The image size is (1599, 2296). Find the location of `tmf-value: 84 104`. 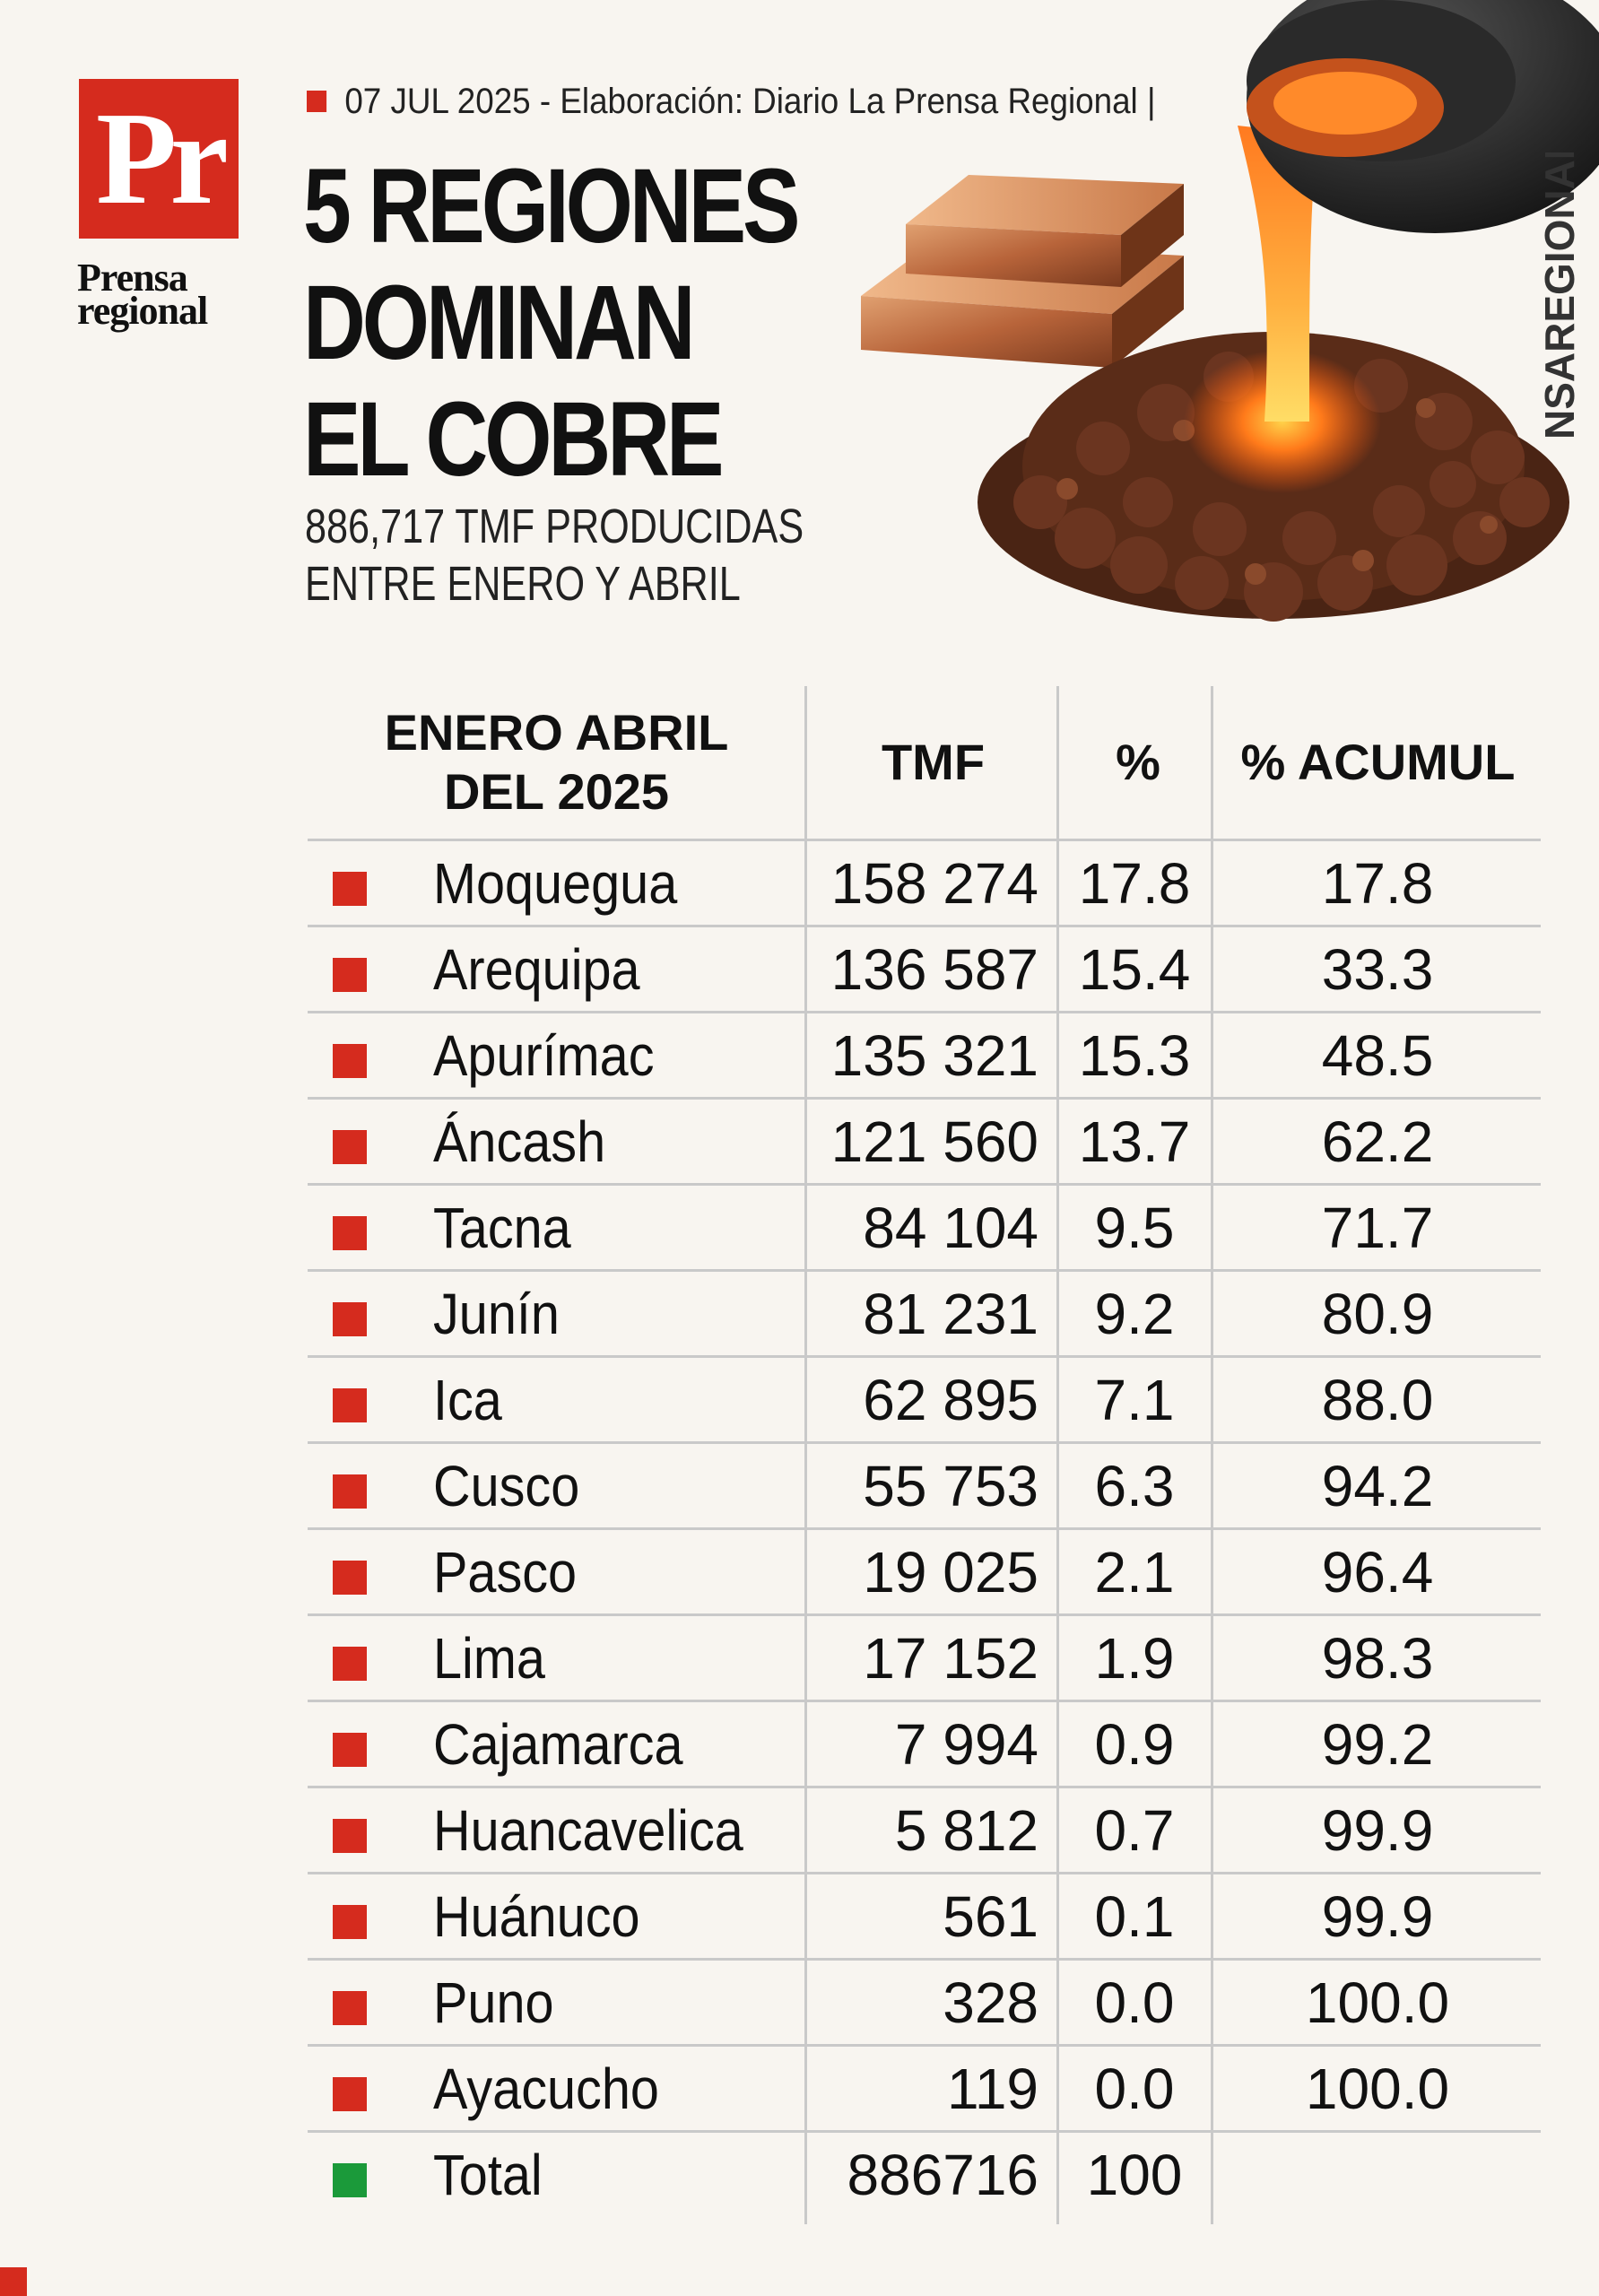

tmf-value: 84 104 is located at coordinates (951, 1227).